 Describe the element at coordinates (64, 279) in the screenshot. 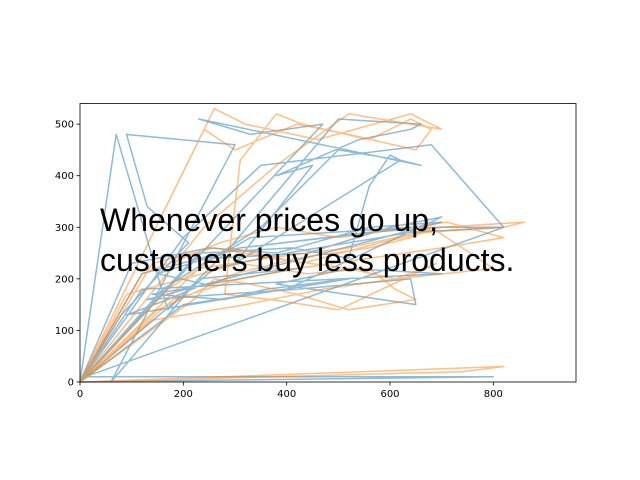

I see `y-tick-label: 200` at that location.